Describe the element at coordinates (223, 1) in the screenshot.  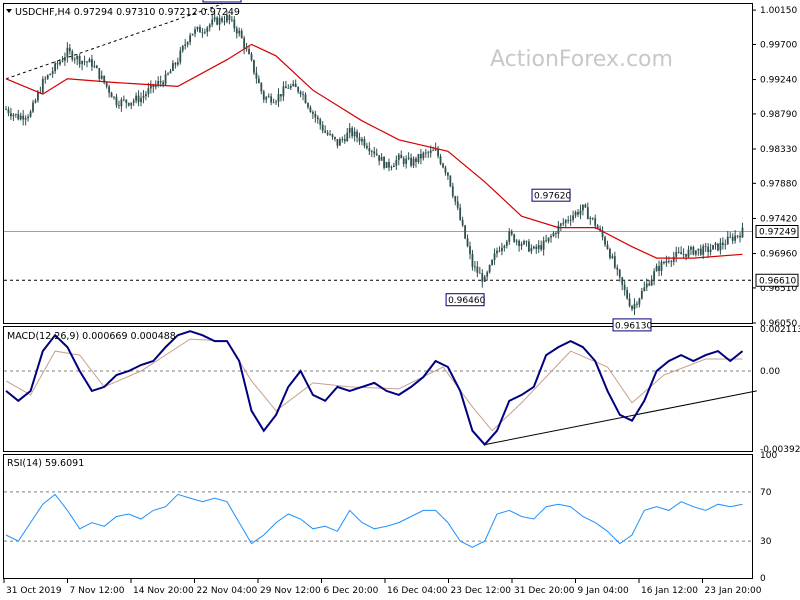
I see `price-annotation-label-0: 1.00230` at that location.